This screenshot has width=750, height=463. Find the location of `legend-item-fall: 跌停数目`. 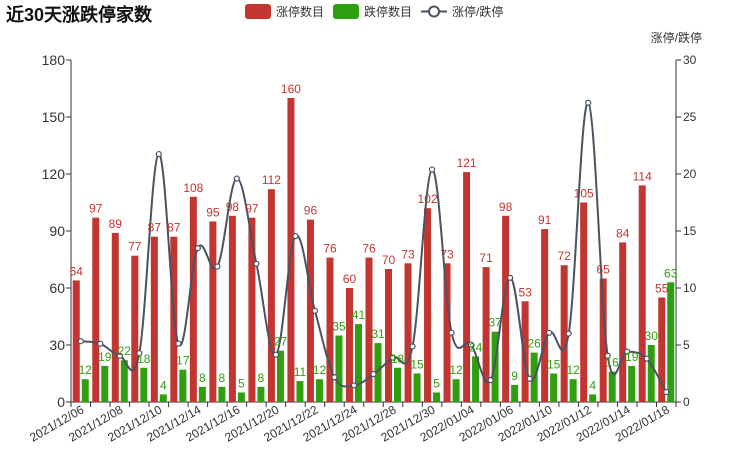

legend-item-fall: 跌停数目 is located at coordinates (372, 11).